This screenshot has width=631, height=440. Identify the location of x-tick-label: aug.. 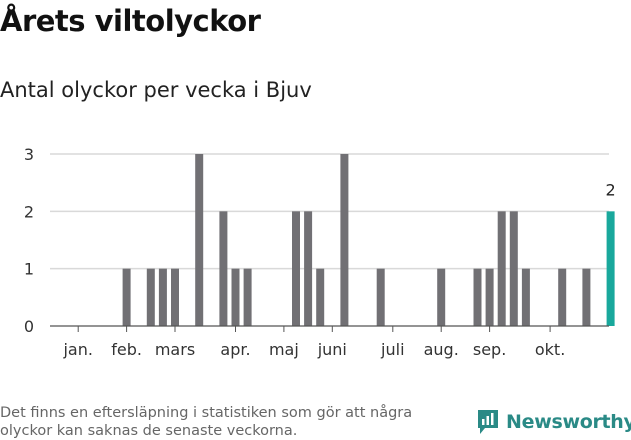
(441, 349).